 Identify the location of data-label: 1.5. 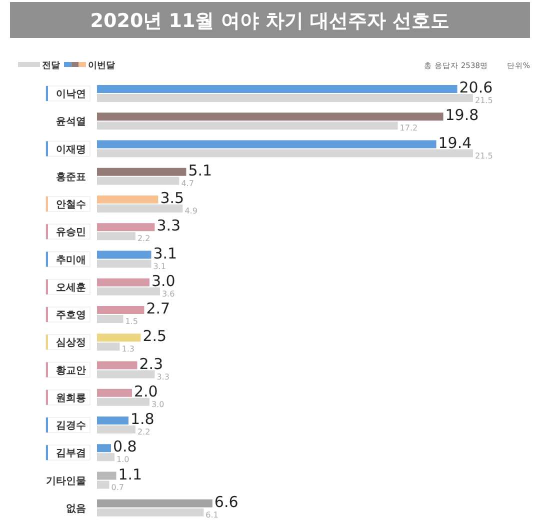
(131, 321).